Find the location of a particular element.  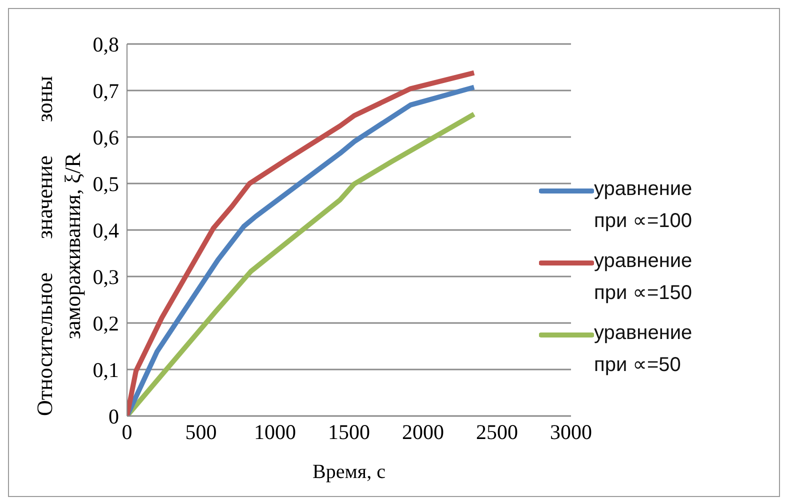

x-tick-label: 2500 is located at coordinates (497, 432).